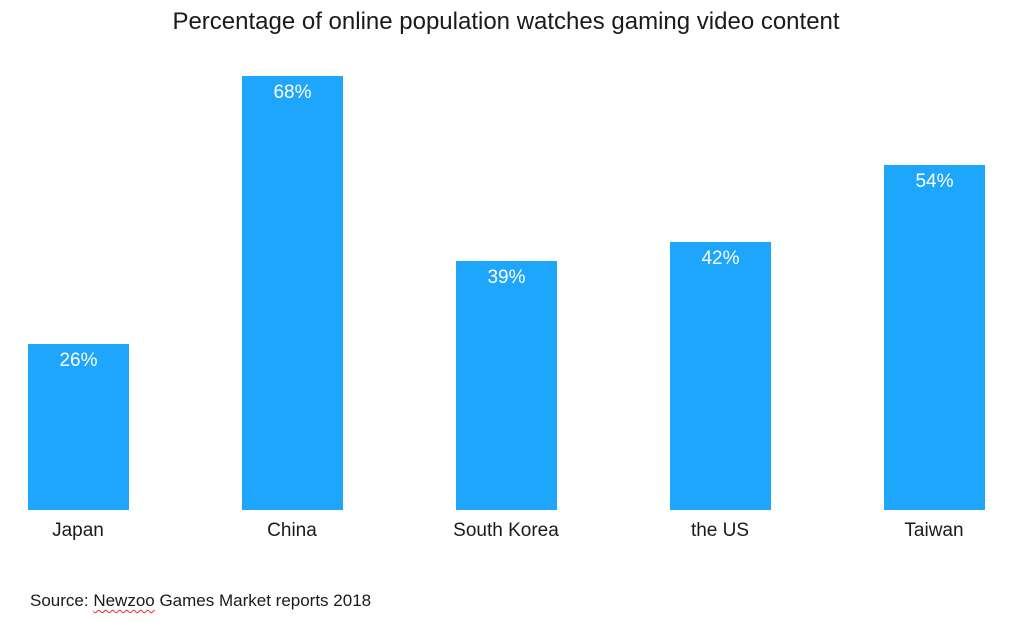 The height and width of the screenshot is (631, 1024). I want to click on source-brand: Newzoo, so click(124, 600).